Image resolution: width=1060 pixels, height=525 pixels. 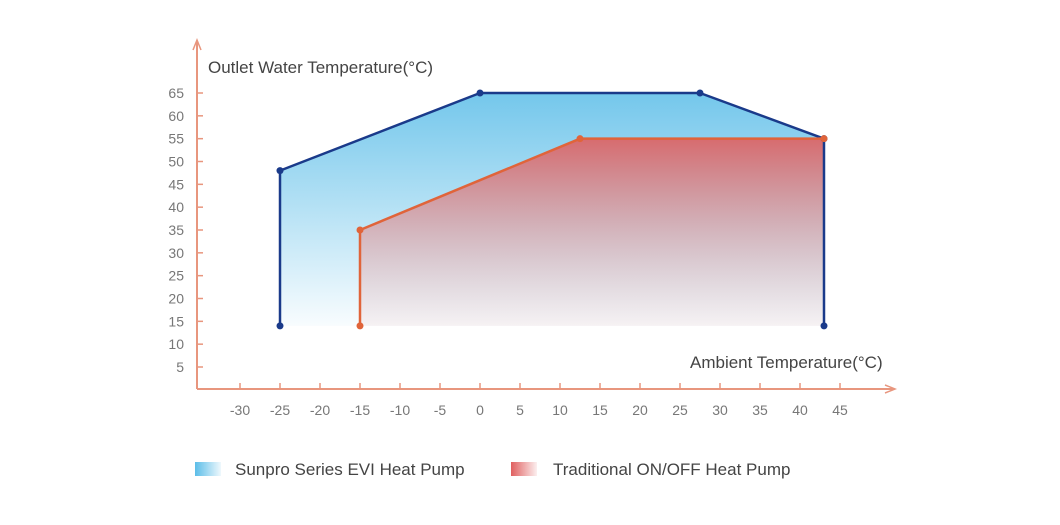 I want to click on y-tick-label: 20, so click(x=176, y=299).